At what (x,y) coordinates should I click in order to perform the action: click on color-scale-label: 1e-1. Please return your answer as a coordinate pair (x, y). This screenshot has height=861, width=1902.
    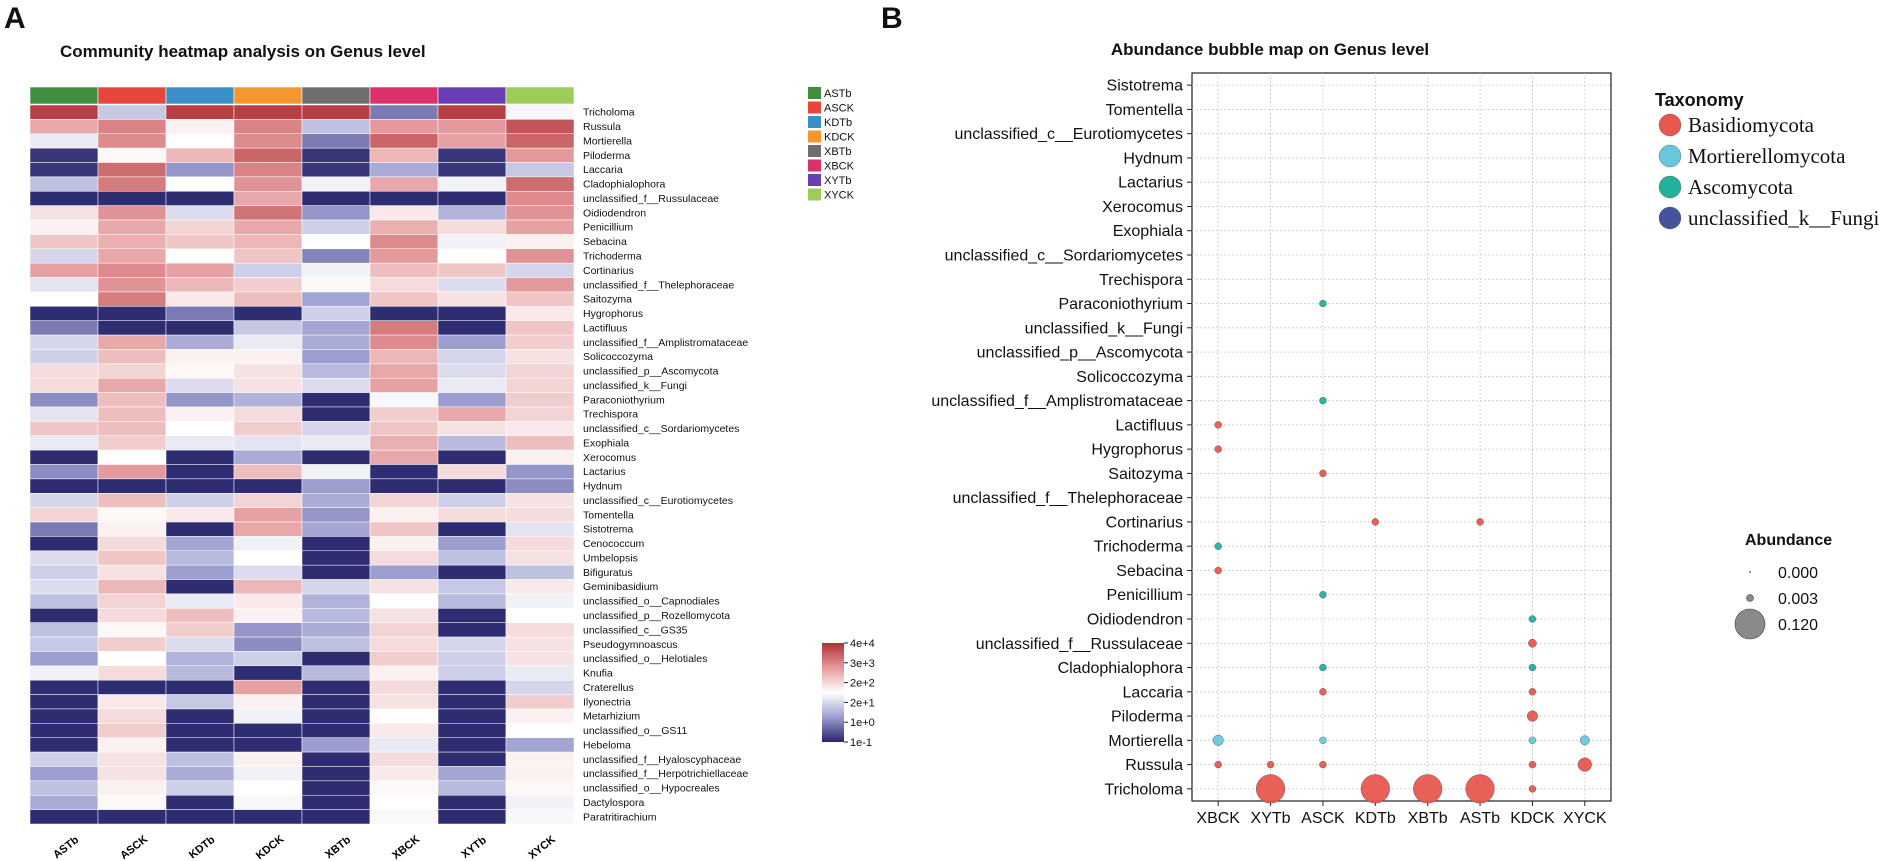
    Looking at the image, I should click on (861, 743).